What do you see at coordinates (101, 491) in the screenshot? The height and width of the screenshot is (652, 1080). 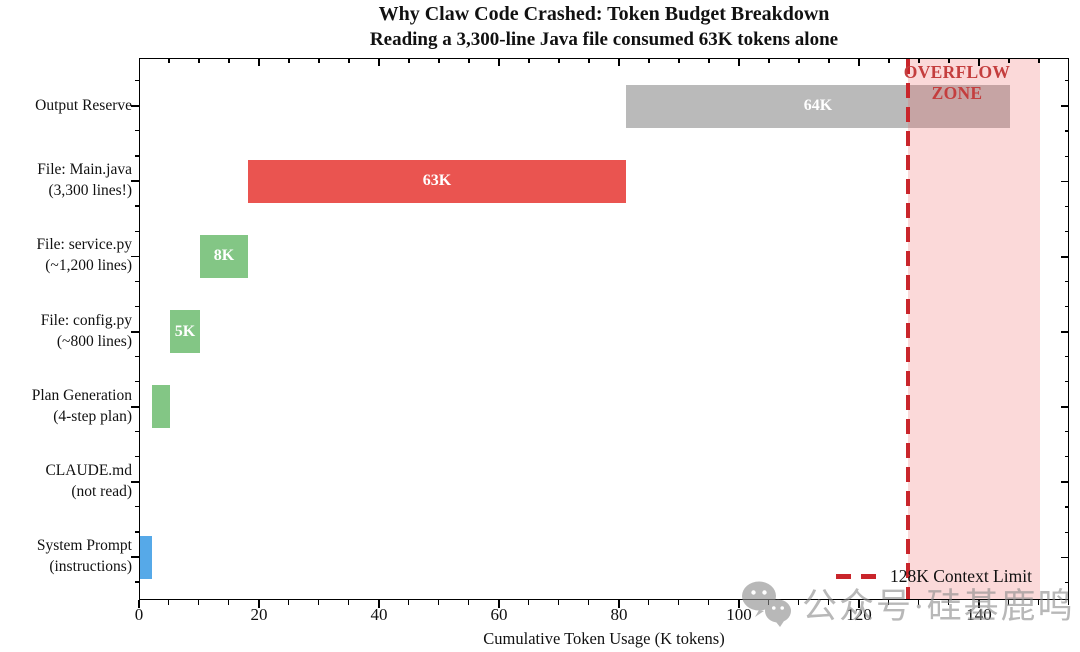 I see `y-tick-label-line: (not read)` at bounding box center [101, 491].